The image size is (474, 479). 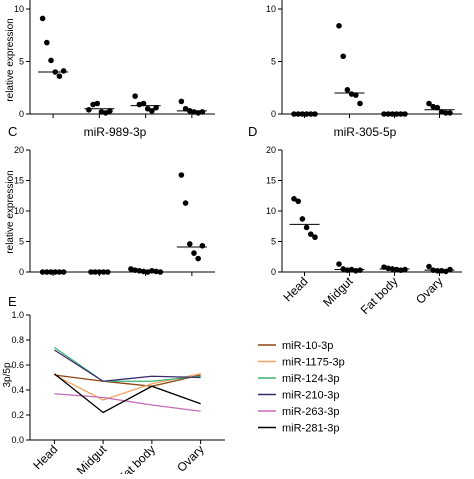 What do you see at coordinates (310, 379) in the screenshot?
I see `legend-label: miR-124-3p` at bounding box center [310, 379].